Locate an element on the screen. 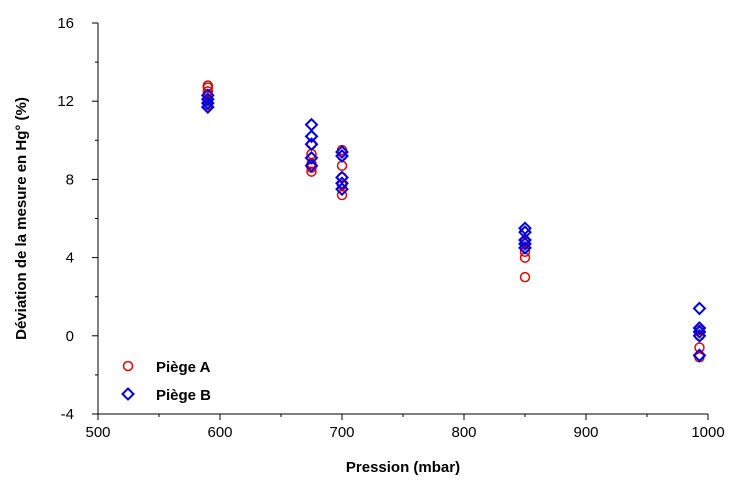  y-tick-label: -4 is located at coordinates (67, 414).